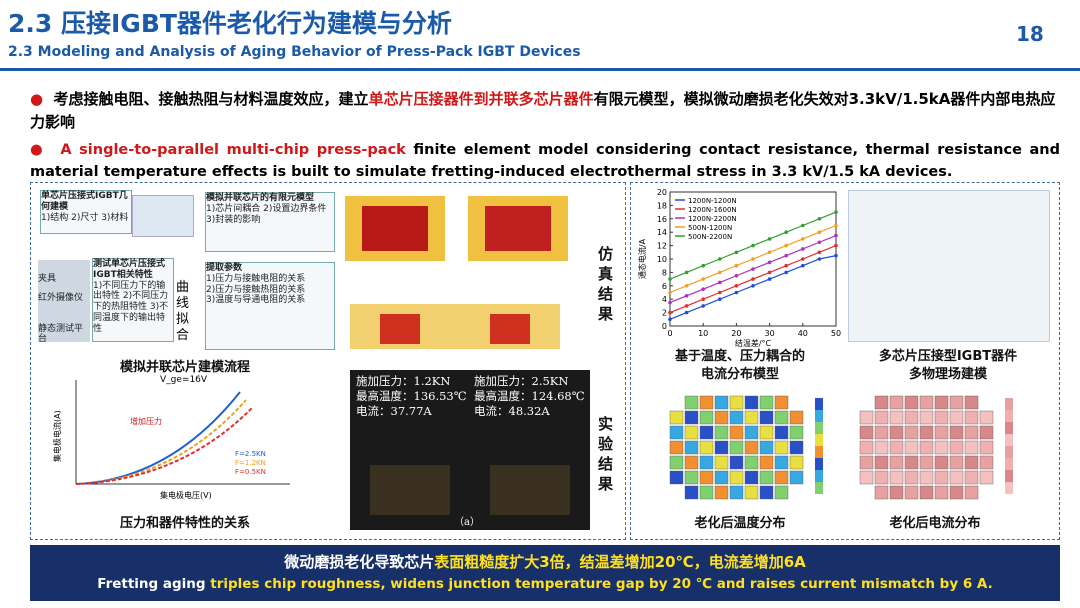 The width and height of the screenshot is (1080, 608). What do you see at coordinates (664, 286) in the screenshot?
I see `y-tick-label: 6` at bounding box center [664, 286].